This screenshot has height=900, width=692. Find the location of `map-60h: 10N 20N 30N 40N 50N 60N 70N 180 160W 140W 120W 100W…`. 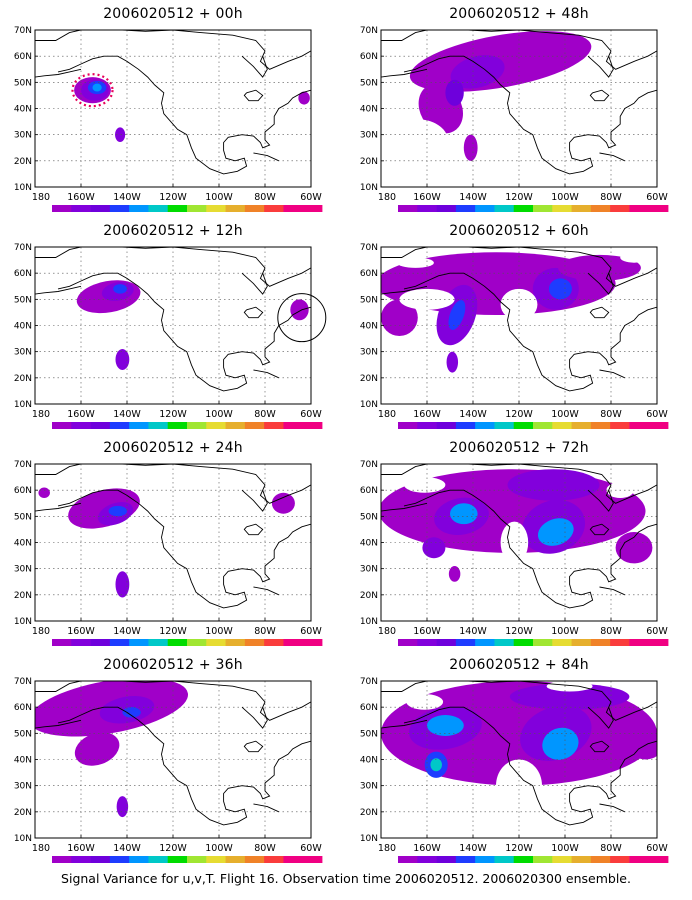

map-60h: 10N 20N 30N 40N 50N 60N 70N 180 160W 140W 120W 100W… is located at coordinates (514, 337).